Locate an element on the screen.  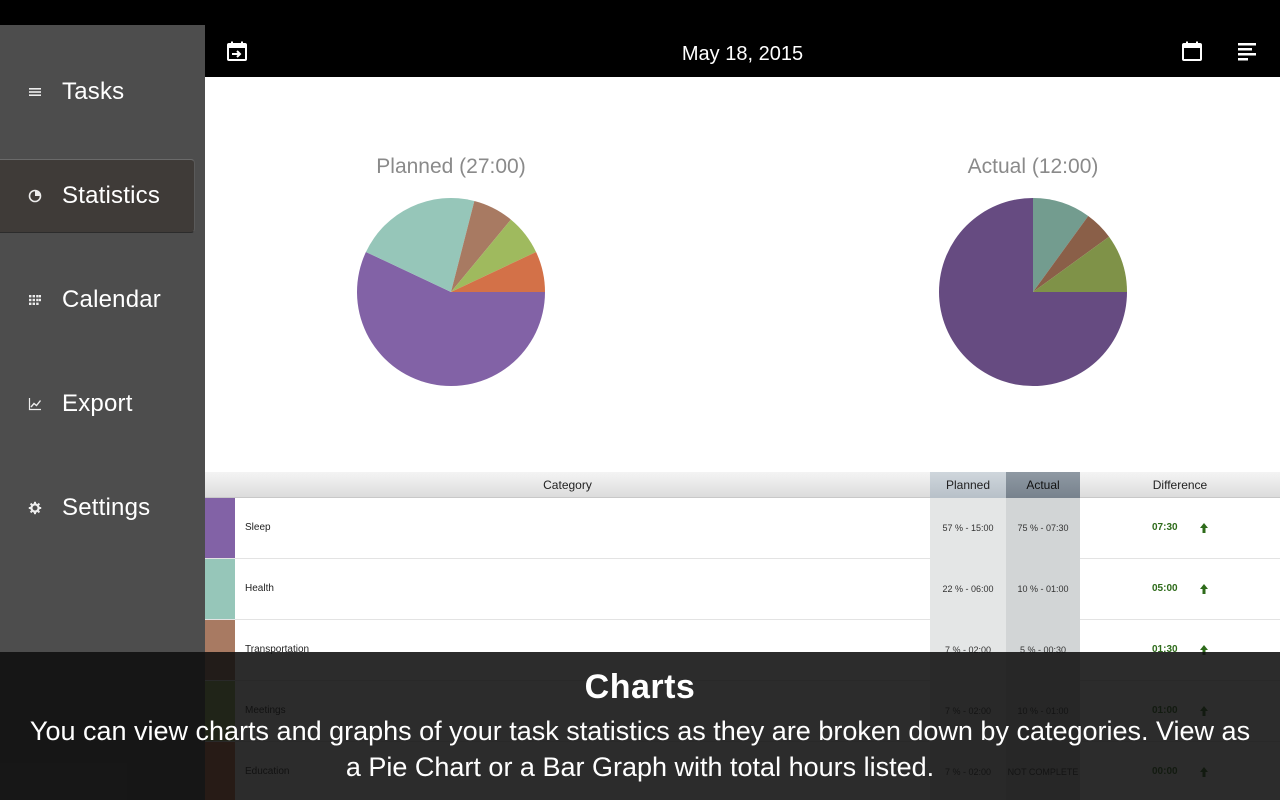
calendar-add-icon is located at coordinates (237, 53).